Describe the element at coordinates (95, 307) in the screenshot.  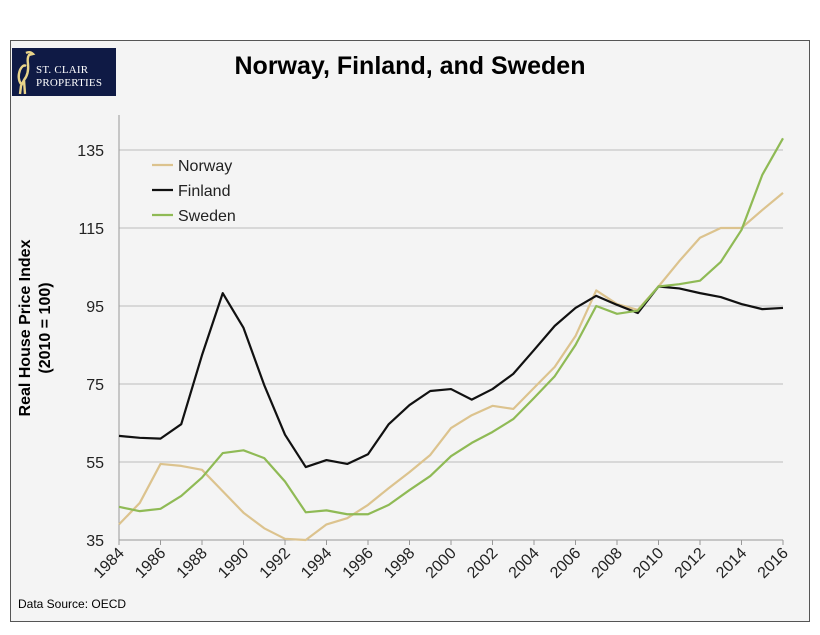
I see `y-tick-label: 95` at that location.